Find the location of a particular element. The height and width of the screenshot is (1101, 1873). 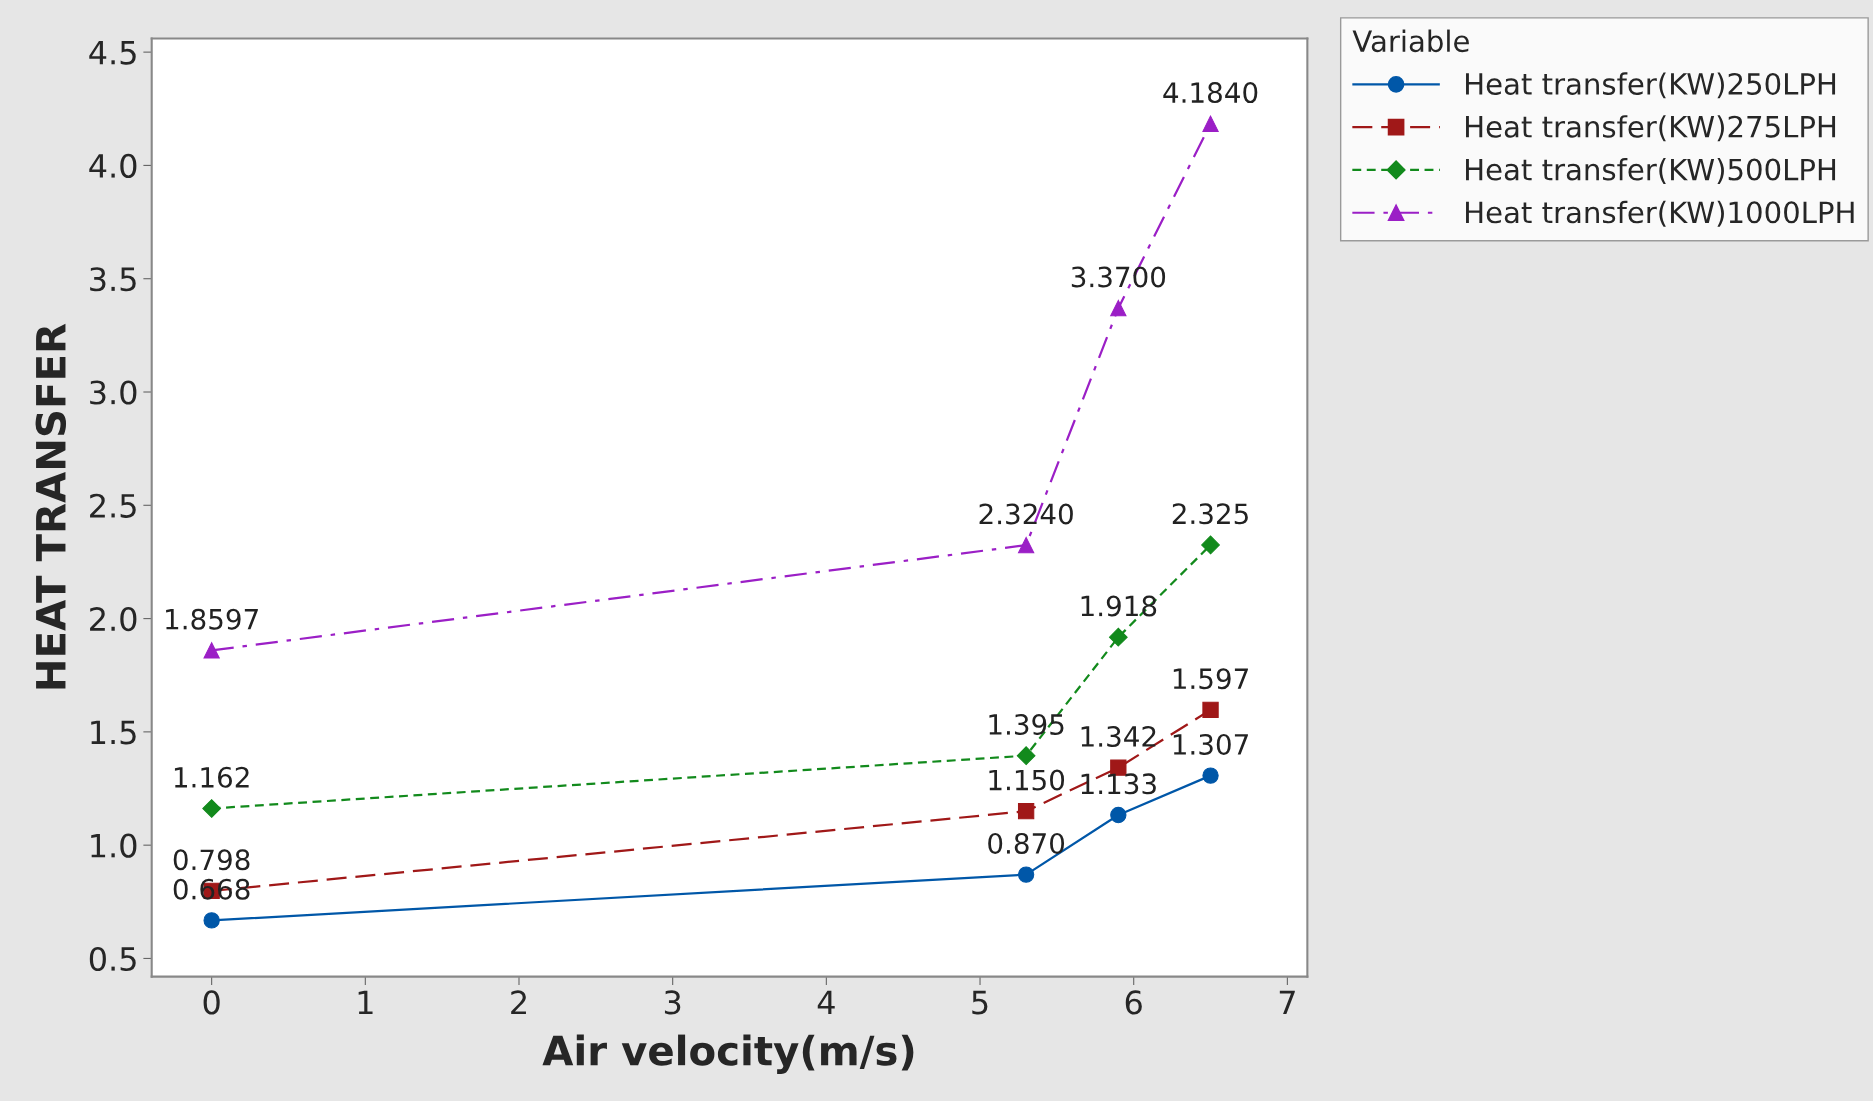

data-label: 0.798 is located at coordinates (211, 860).